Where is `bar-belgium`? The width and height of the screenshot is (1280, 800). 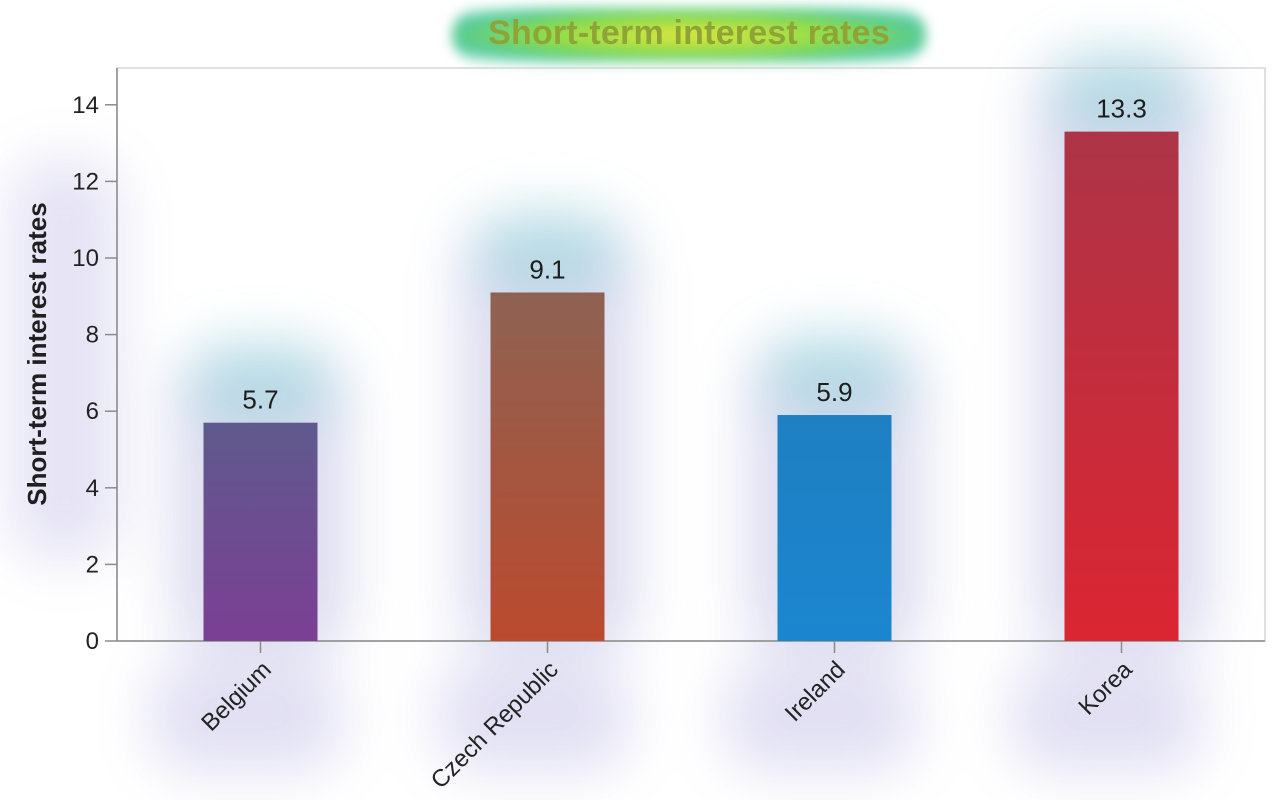
bar-belgium is located at coordinates (260, 531).